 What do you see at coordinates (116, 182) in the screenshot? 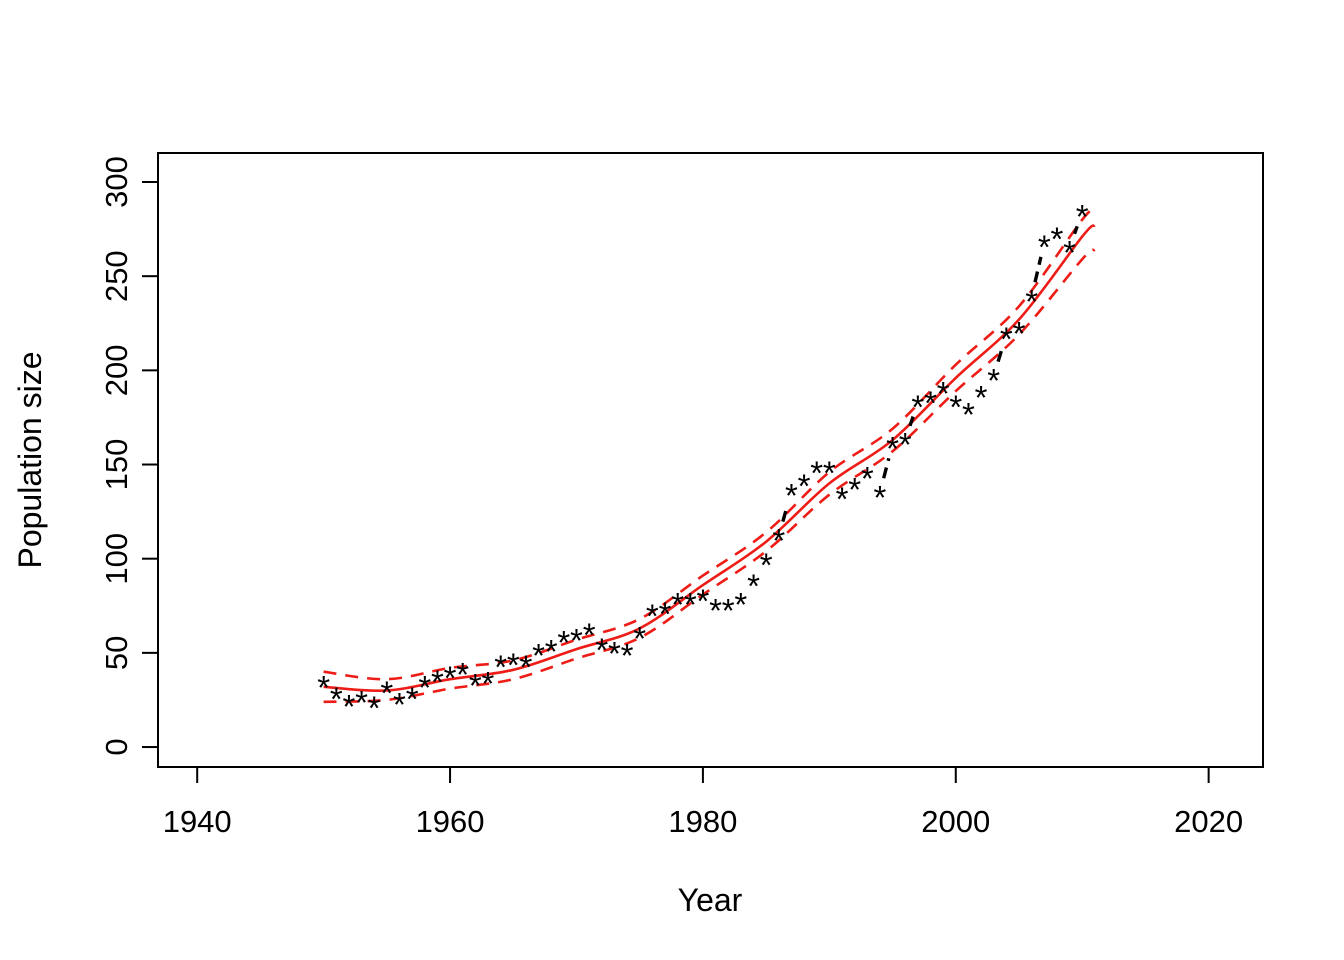
I see `y-tick-label: 300` at bounding box center [116, 182].